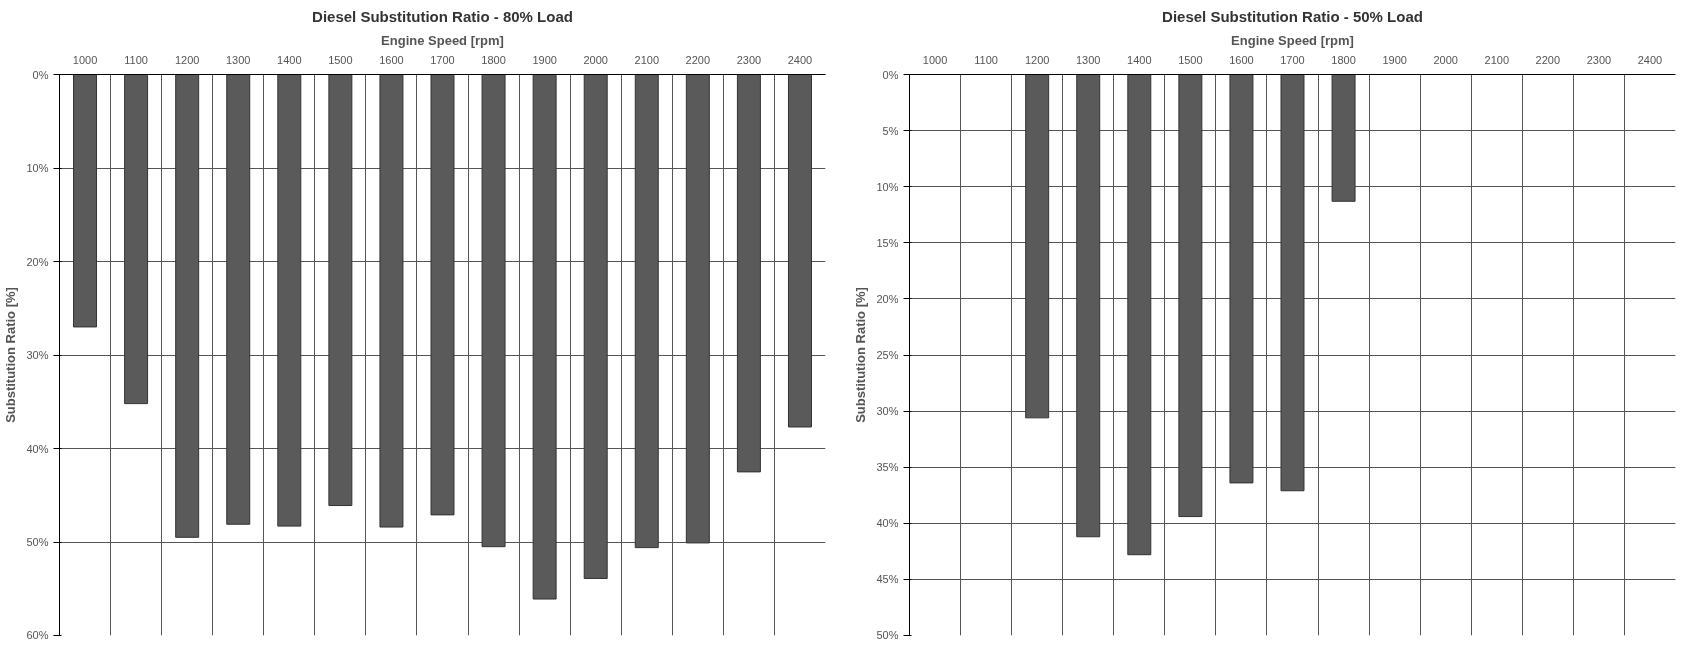  I want to click on y-tick-label: 45%, so click(887, 579).